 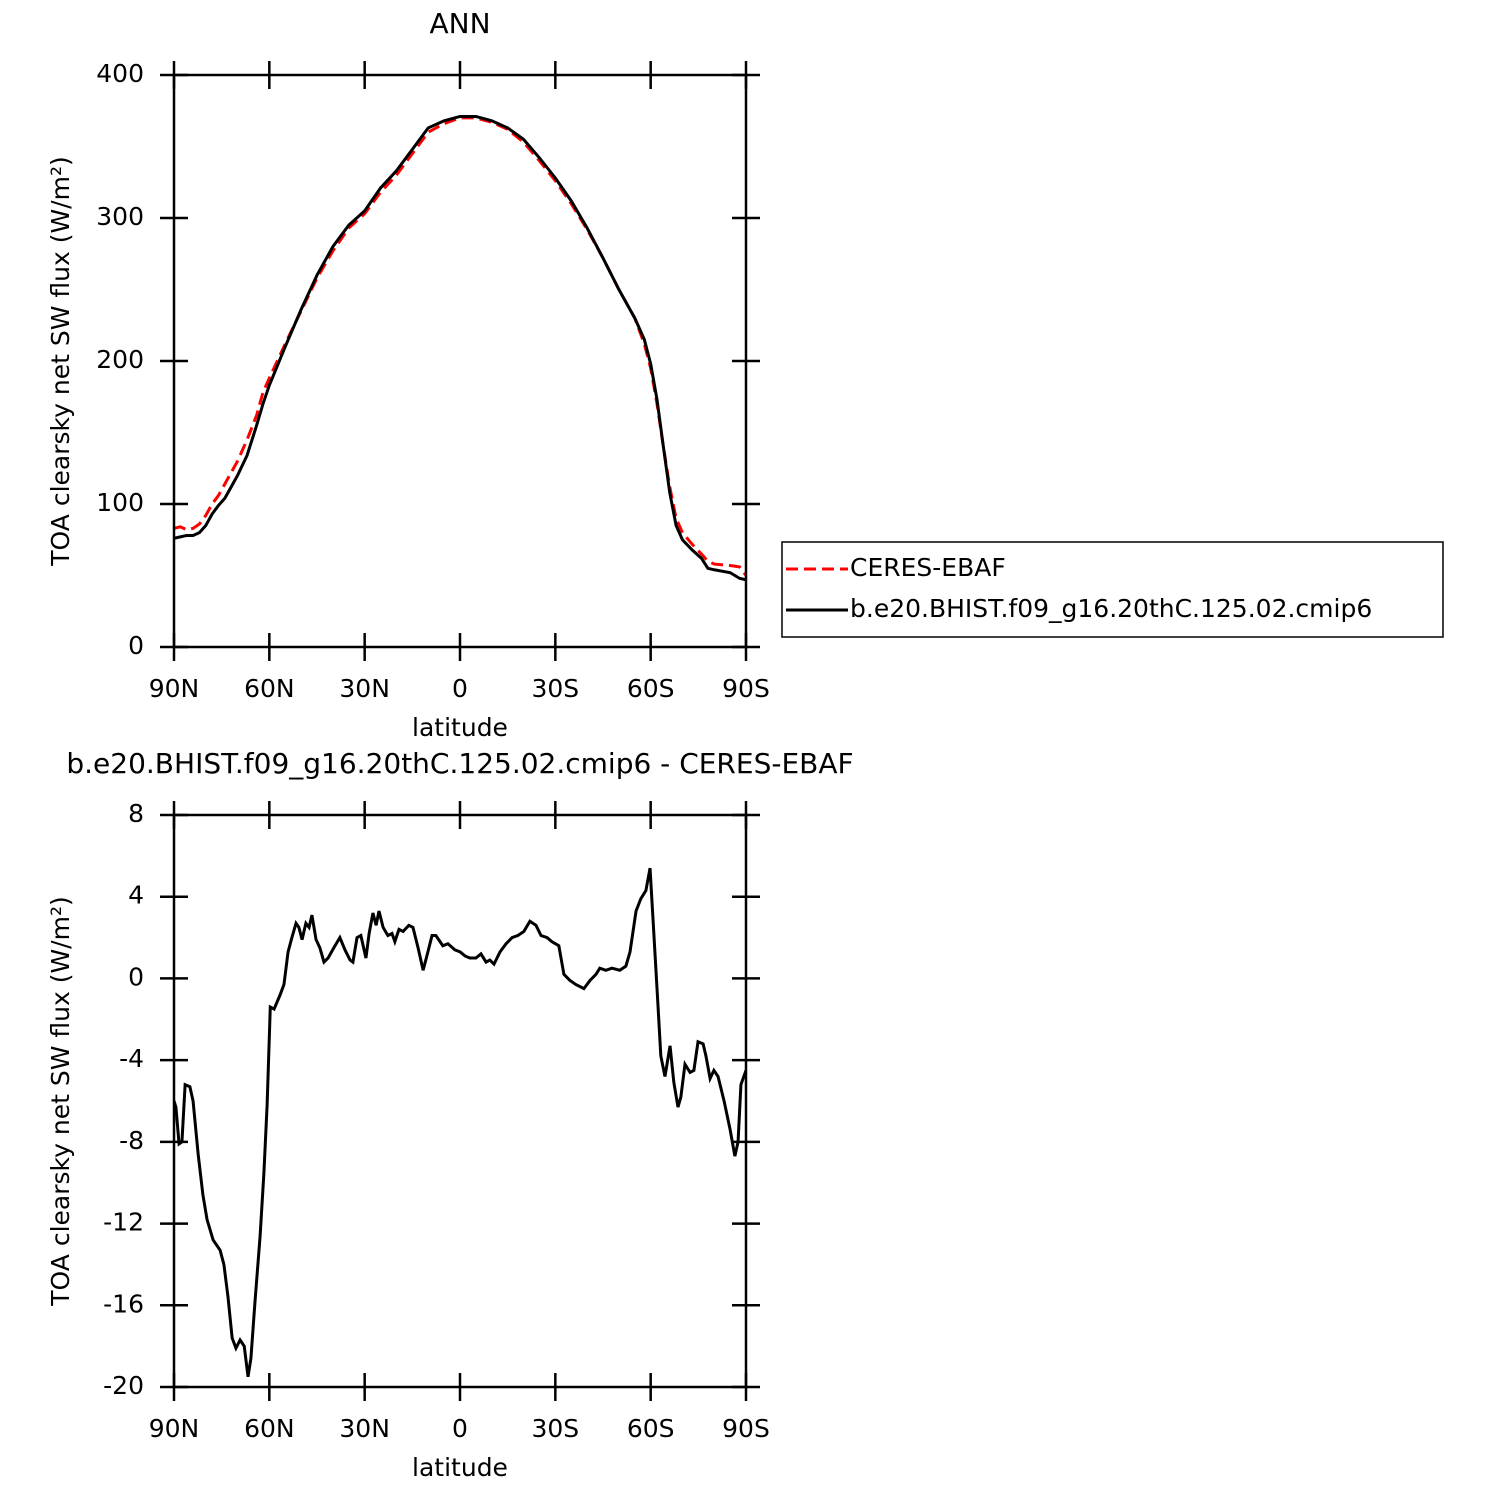 I want to click on y-tick-label: 200, so click(x=120, y=359).